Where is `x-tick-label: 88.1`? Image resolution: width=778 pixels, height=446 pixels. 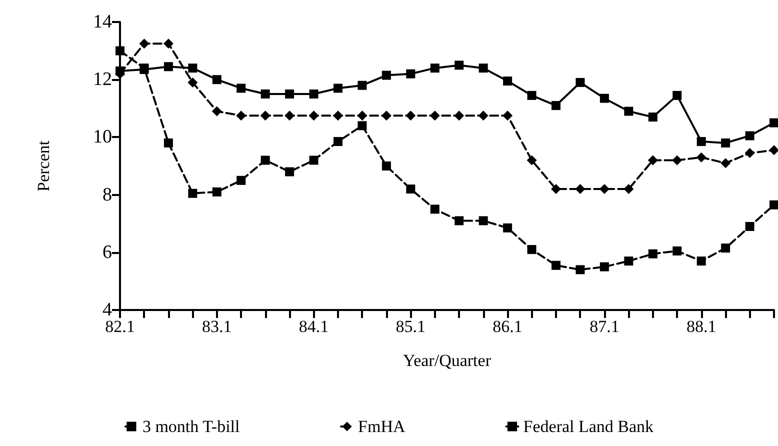
x-tick-label: 88.1 is located at coordinates (701, 326).